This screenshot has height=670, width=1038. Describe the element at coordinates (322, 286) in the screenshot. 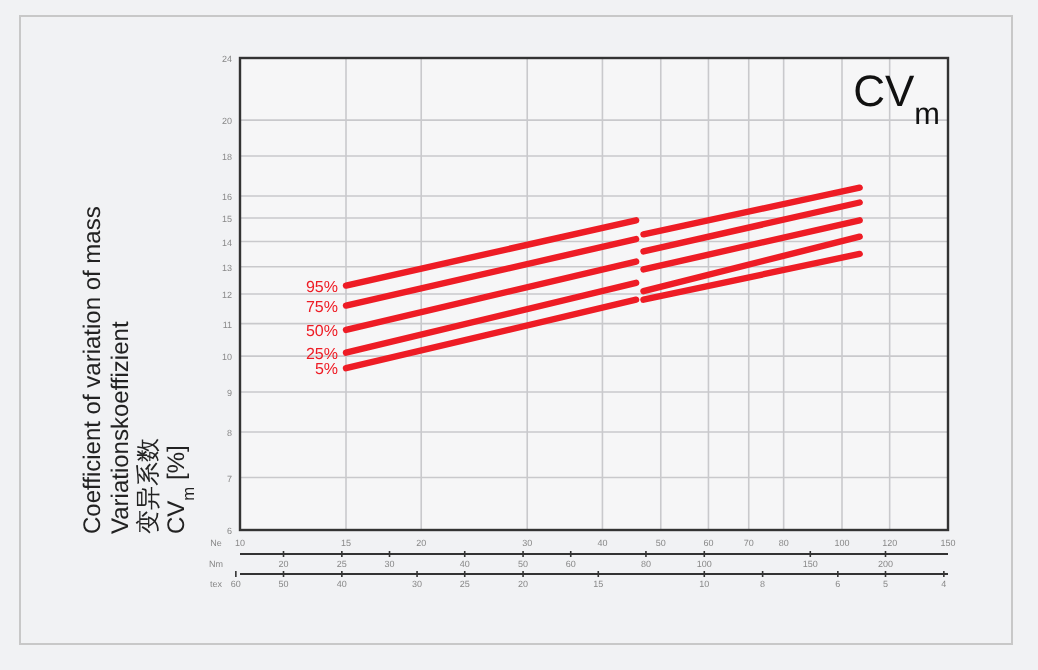

I see `series-label: 95%` at that location.